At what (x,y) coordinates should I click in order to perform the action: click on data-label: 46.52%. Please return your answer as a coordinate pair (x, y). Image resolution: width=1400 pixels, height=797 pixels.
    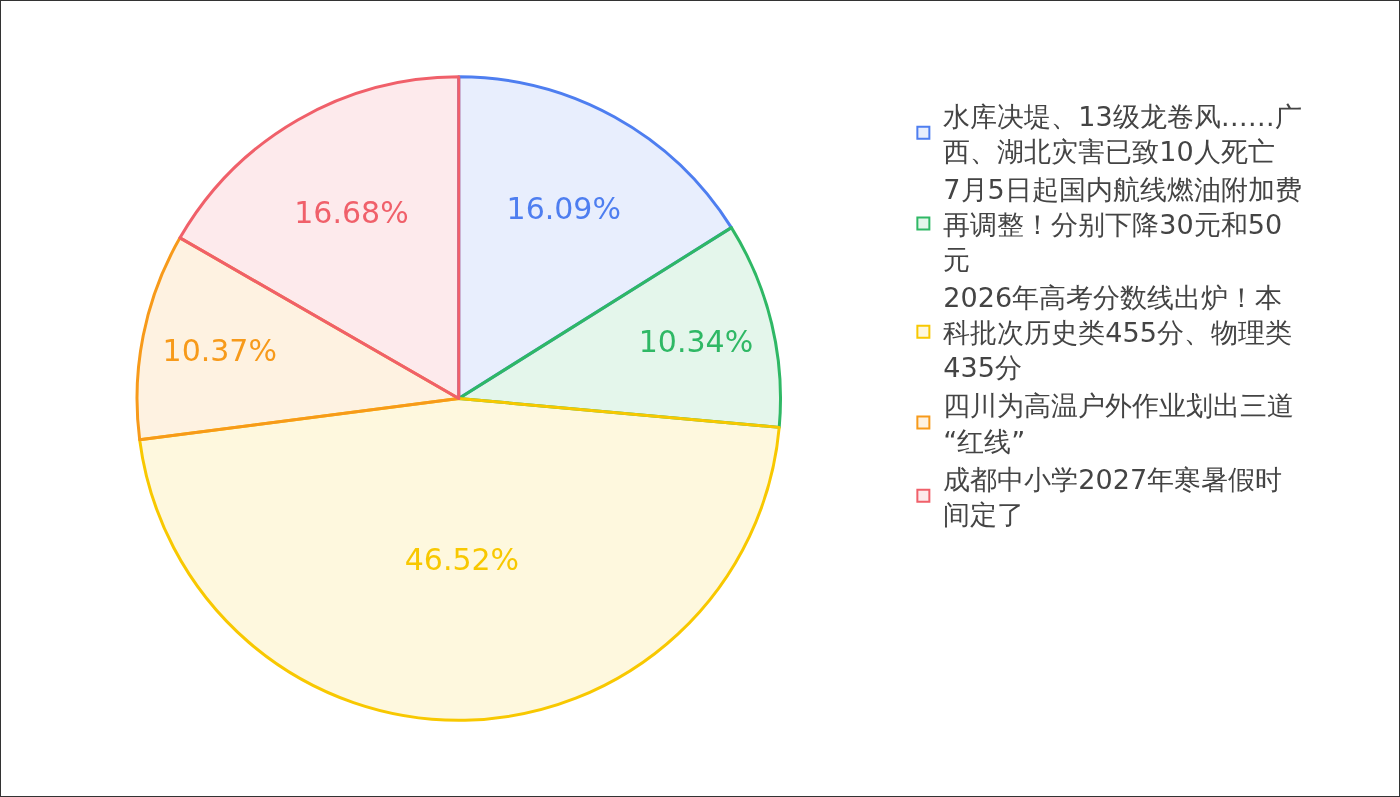
    Looking at the image, I should click on (462, 560).